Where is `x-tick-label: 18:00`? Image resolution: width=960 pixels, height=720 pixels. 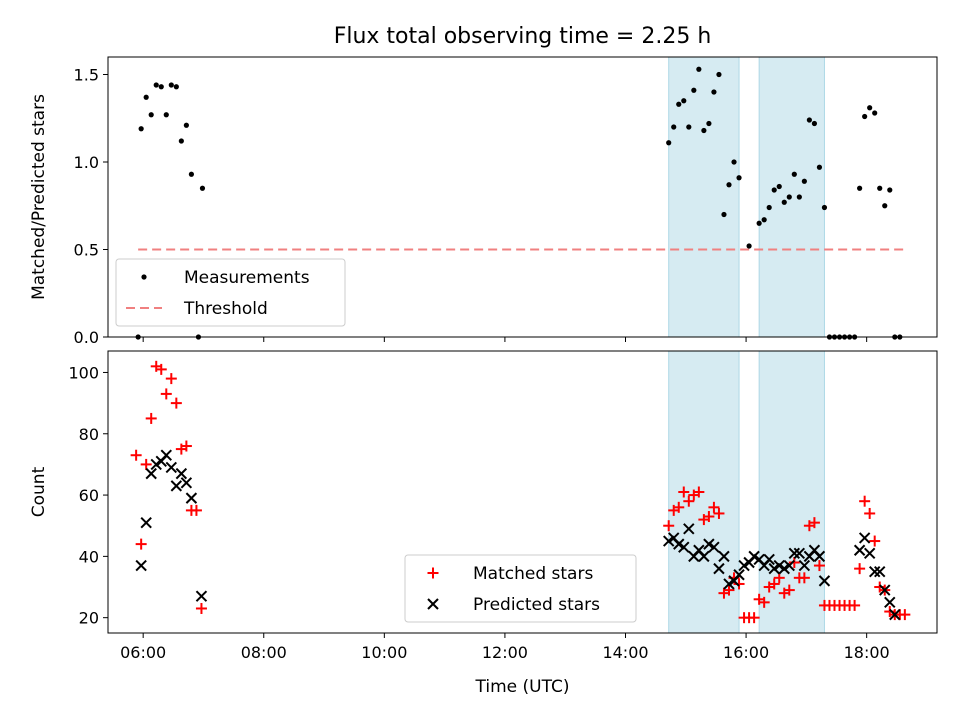
x-tick-label: 18:00 is located at coordinates (867, 652).